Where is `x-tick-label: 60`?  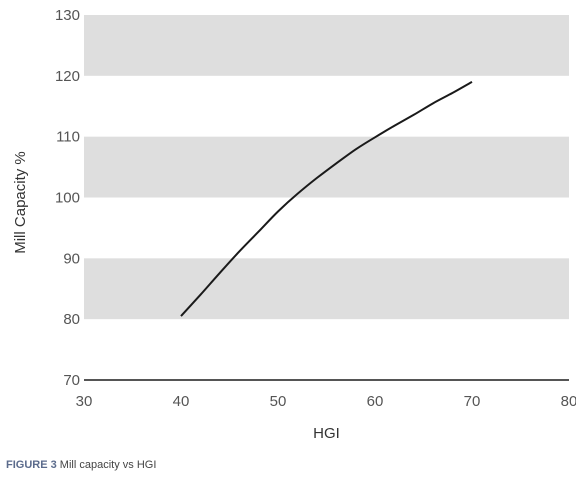 x-tick-label: 60 is located at coordinates (375, 401).